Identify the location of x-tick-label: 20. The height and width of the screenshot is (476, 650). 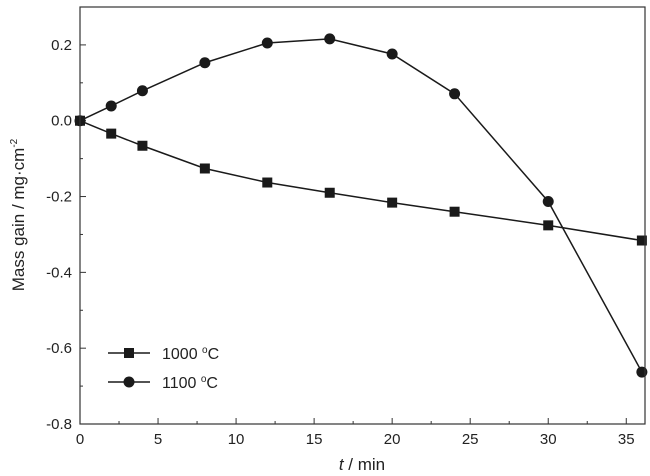
(392, 439).